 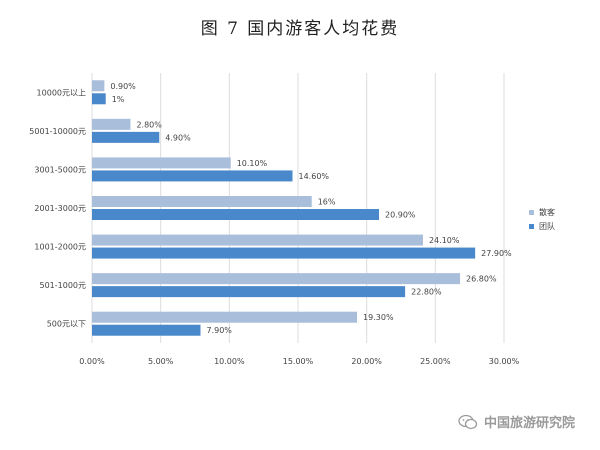 I want to click on data-label-group: 4.90%, so click(x=178, y=137).